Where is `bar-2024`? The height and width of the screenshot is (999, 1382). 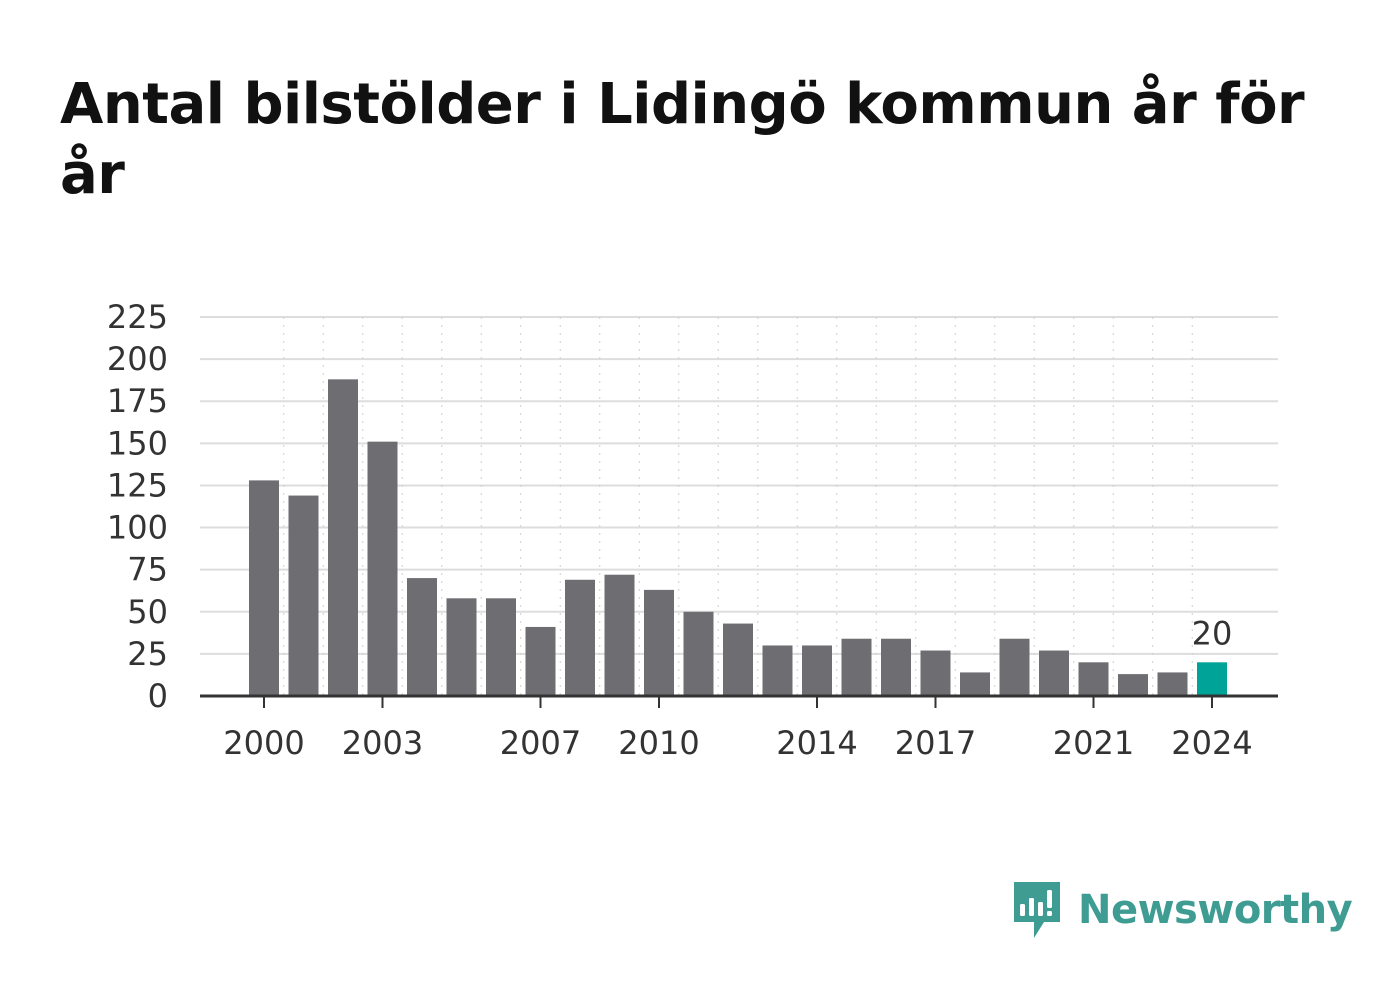 bar-2024 is located at coordinates (1212, 679).